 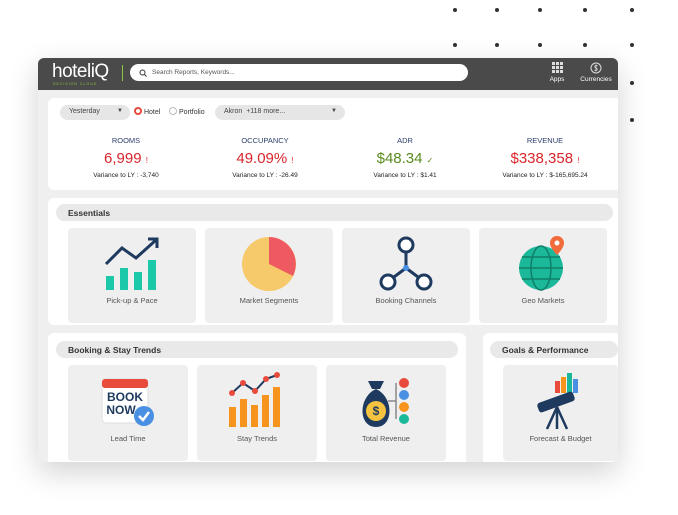 What do you see at coordinates (542, 158) in the screenshot?
I see `kpi-number: $338,358` at bounding box center [542, 158].